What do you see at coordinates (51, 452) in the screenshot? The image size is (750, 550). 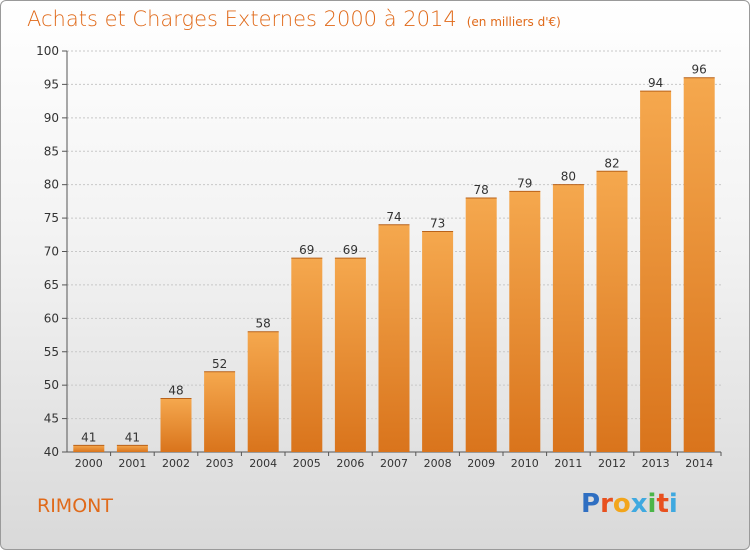 I see `y-tick-label: 40` at bounding box center [51, 452].